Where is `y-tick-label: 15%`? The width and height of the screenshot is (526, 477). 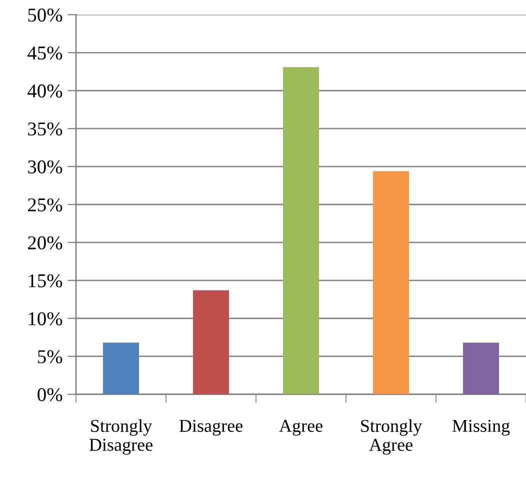
y-tick-label: 15% is located at coordinates (45, 281).